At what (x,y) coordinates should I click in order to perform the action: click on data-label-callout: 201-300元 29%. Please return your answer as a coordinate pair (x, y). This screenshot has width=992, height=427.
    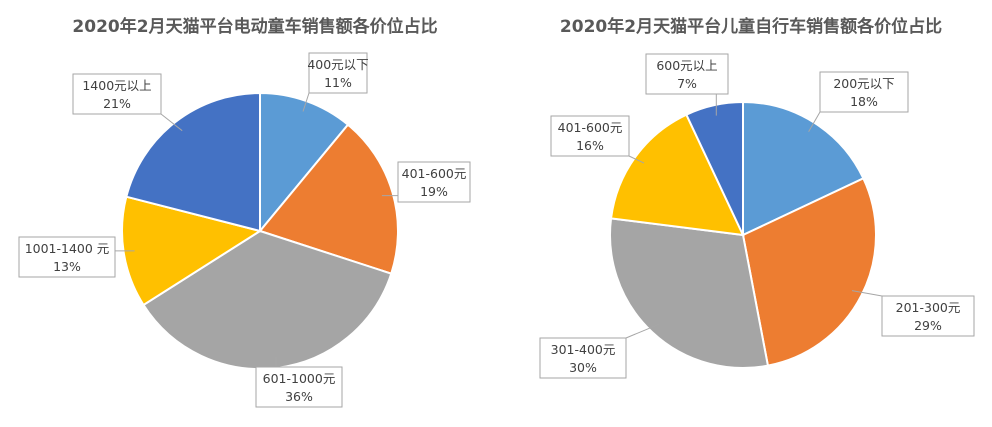
    Looking at the image, I should click on (928, 316).